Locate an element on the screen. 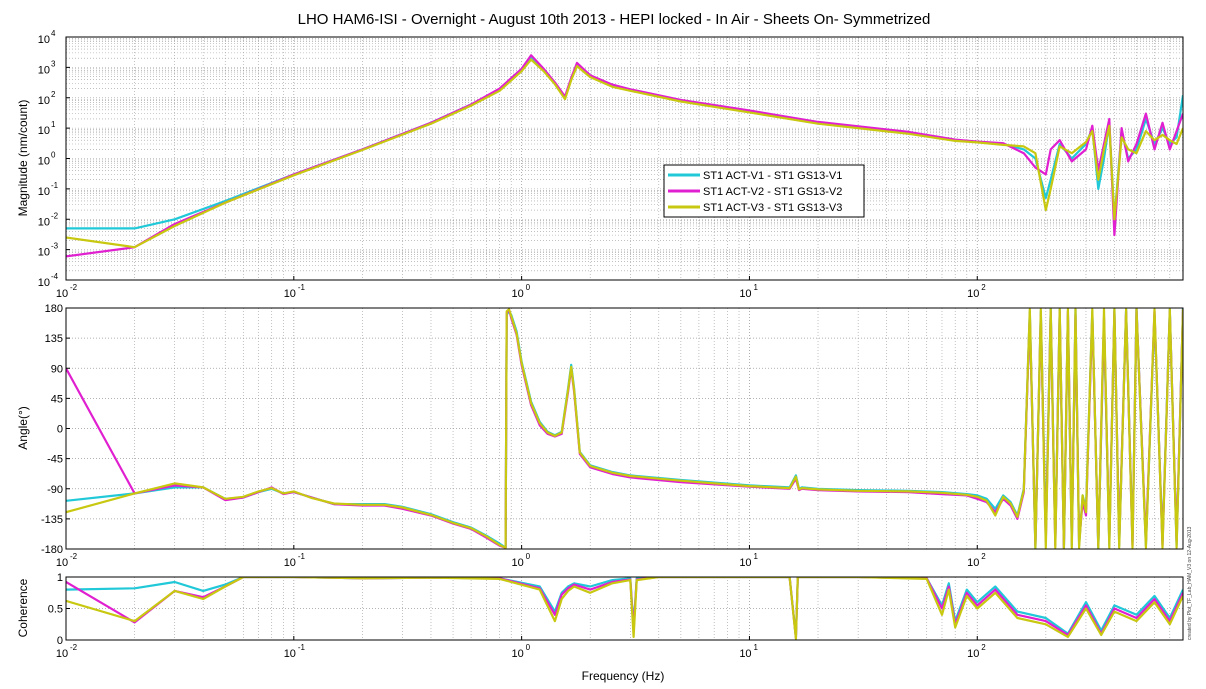 The image size is (1206, 689). y-tick-label: 1 is located at coordinates (60, 578).